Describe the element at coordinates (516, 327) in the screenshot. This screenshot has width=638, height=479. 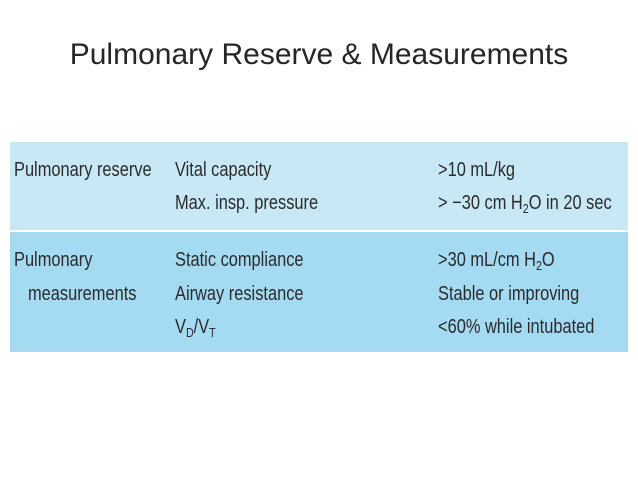
I see `criterion: <60% while intubated` at that location.